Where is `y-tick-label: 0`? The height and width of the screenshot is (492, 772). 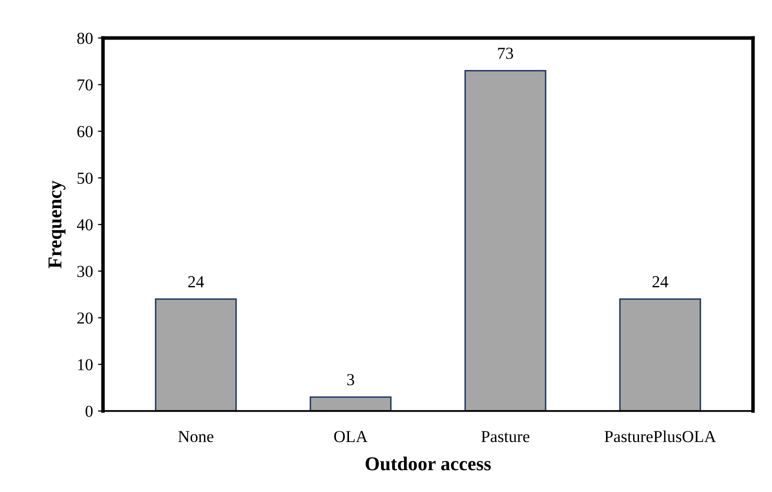
y-tick-label: 0 is located at coordinates (89, 411).